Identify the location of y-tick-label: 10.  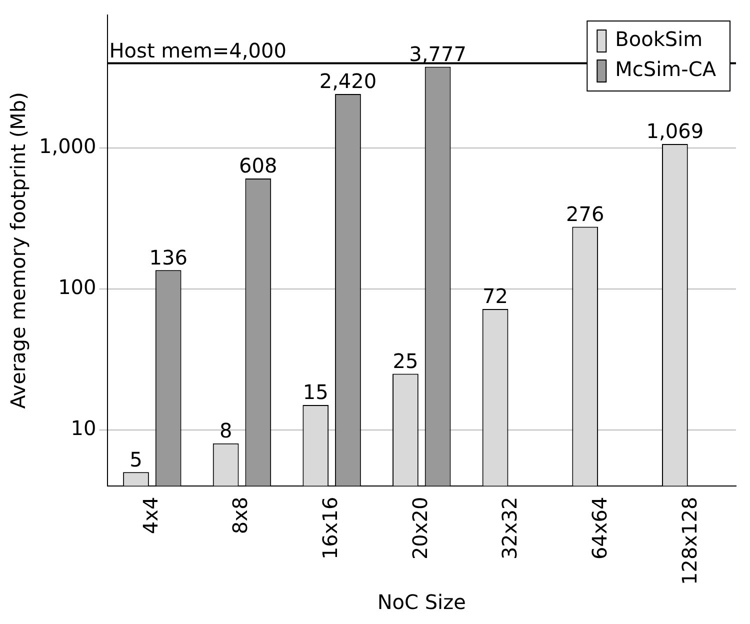
(83, 428).